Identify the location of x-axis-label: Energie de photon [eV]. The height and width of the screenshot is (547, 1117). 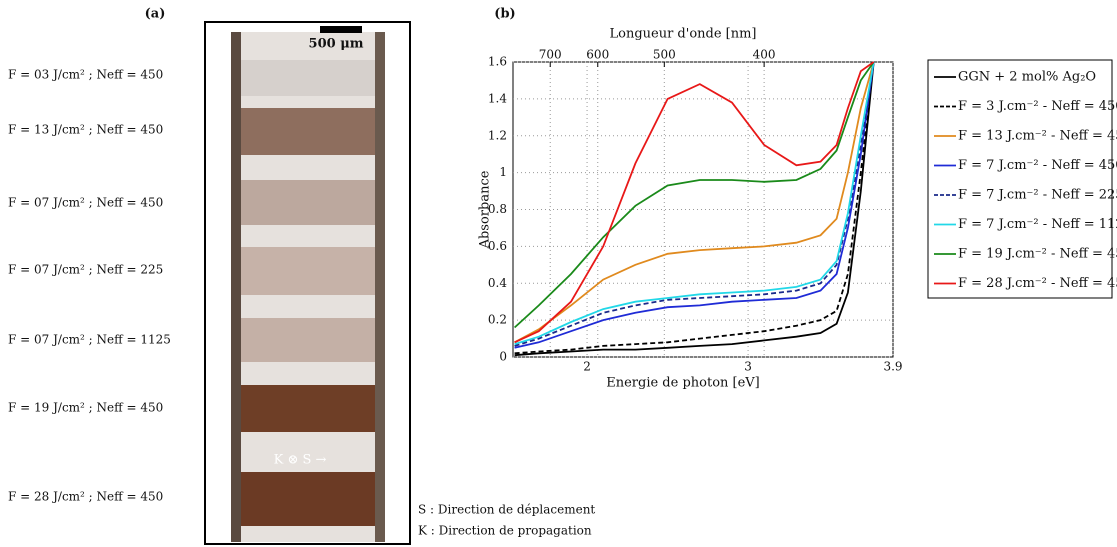
(683, 383).